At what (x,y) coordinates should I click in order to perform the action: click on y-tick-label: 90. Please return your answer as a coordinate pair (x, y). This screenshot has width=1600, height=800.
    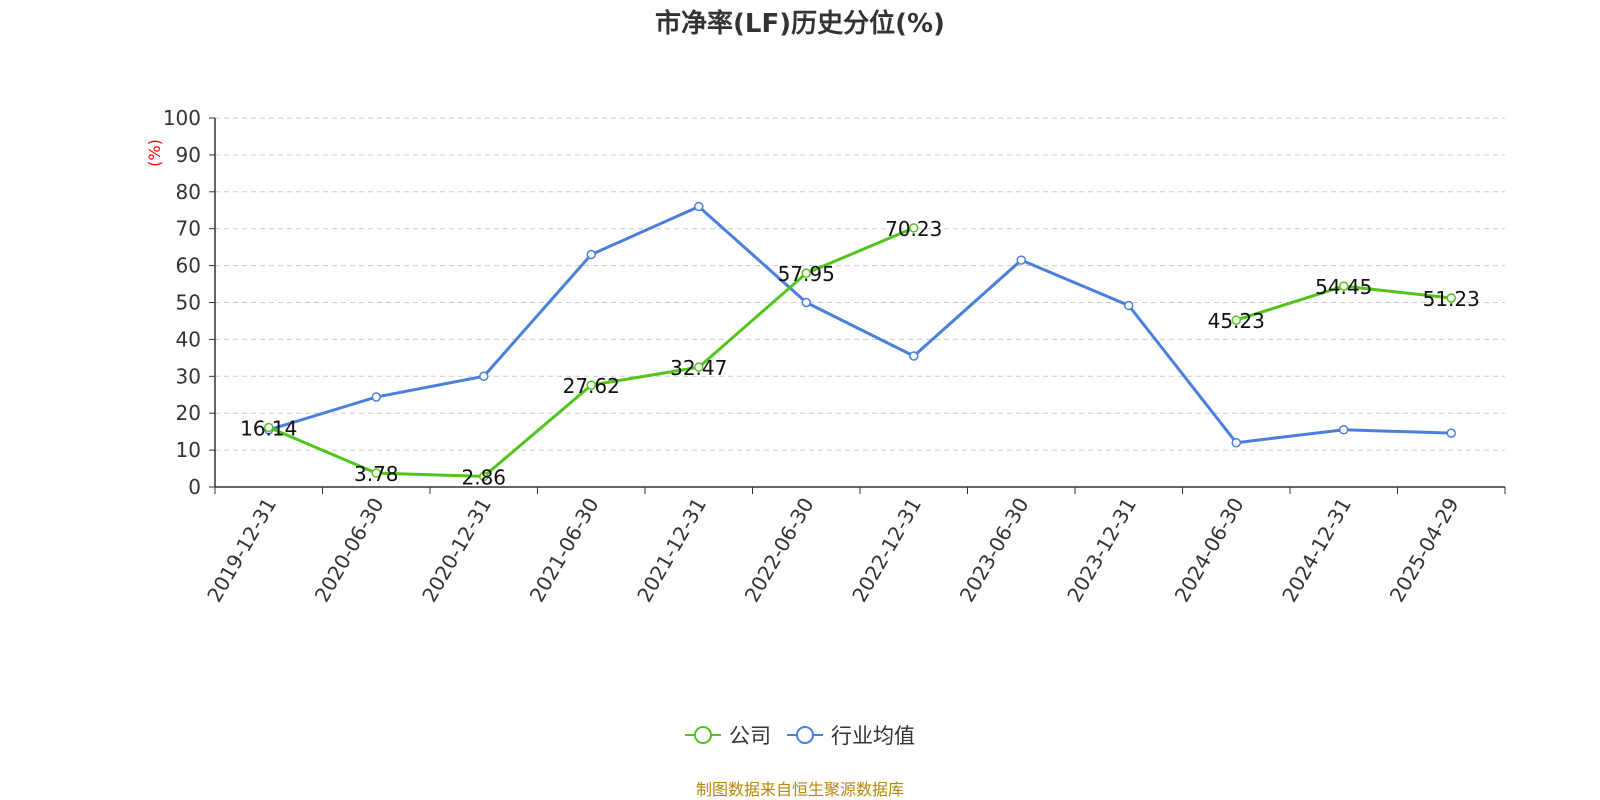
    Looking at the image, I should click on (188, 155).